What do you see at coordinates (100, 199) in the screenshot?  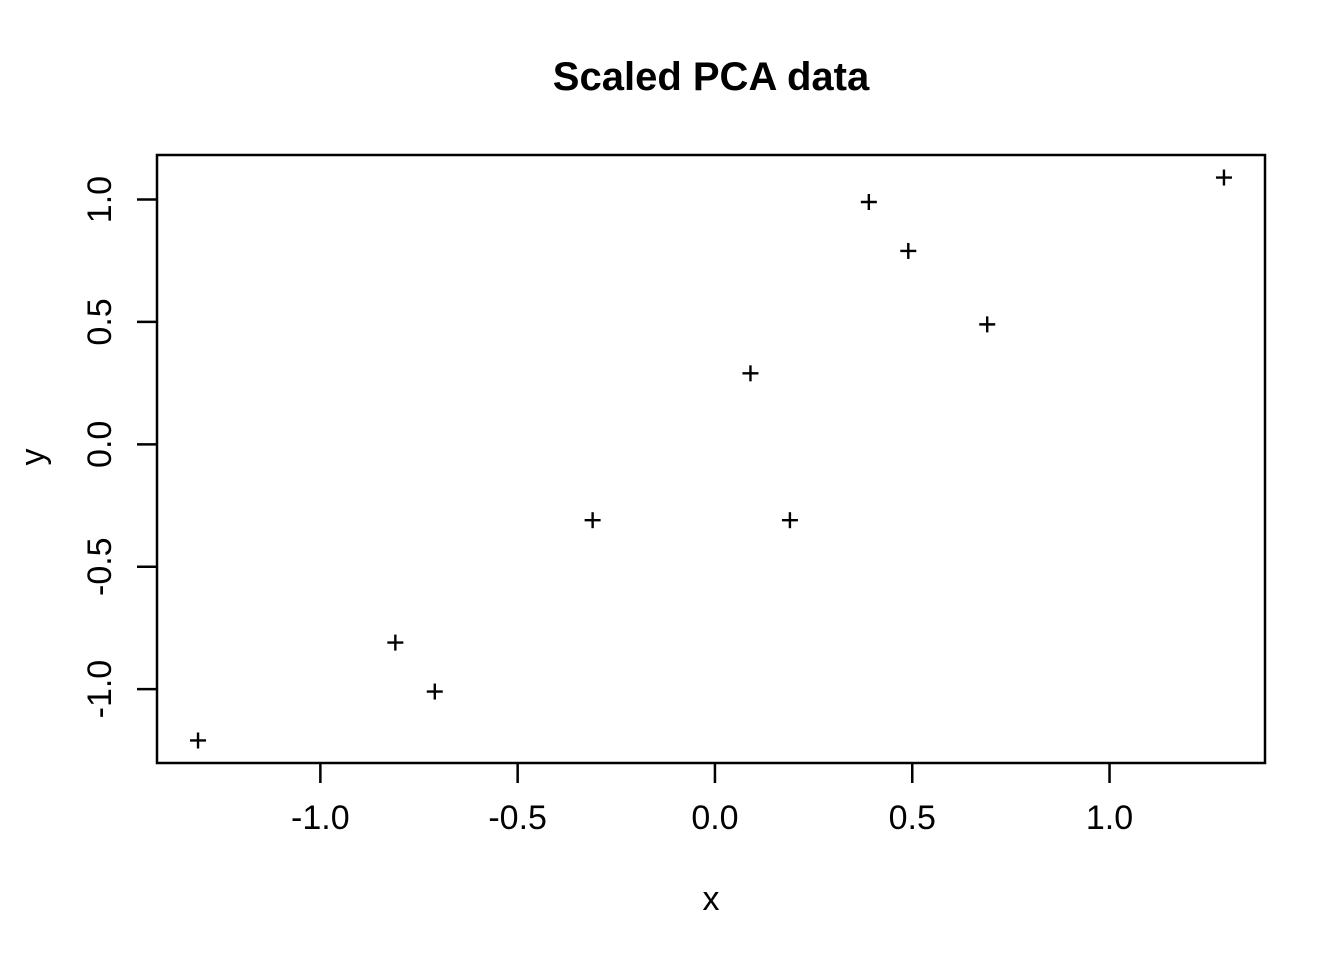 I see `y-tick-label: 1.0` at bounding box center [100, 199].